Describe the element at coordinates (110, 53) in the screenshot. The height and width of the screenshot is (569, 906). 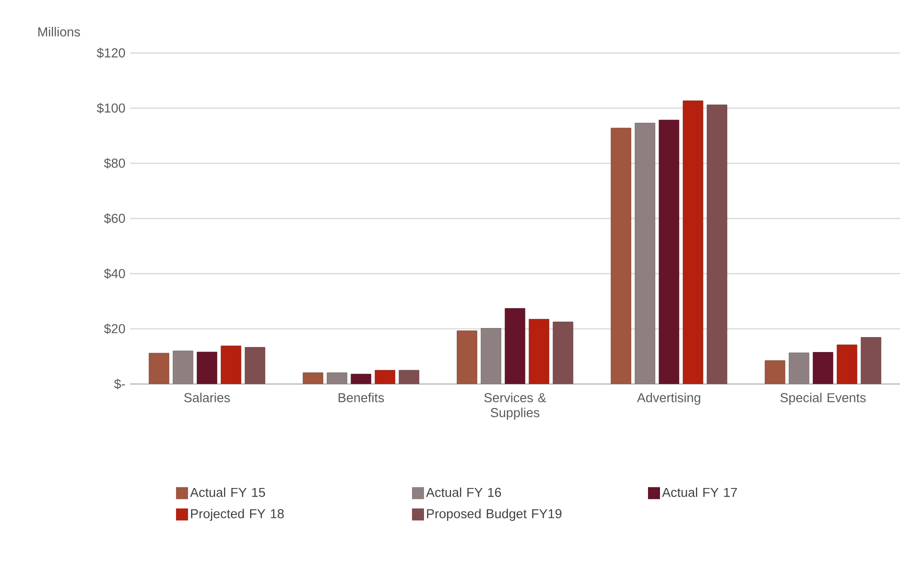
I see `y-tick-label: $120` at that location.